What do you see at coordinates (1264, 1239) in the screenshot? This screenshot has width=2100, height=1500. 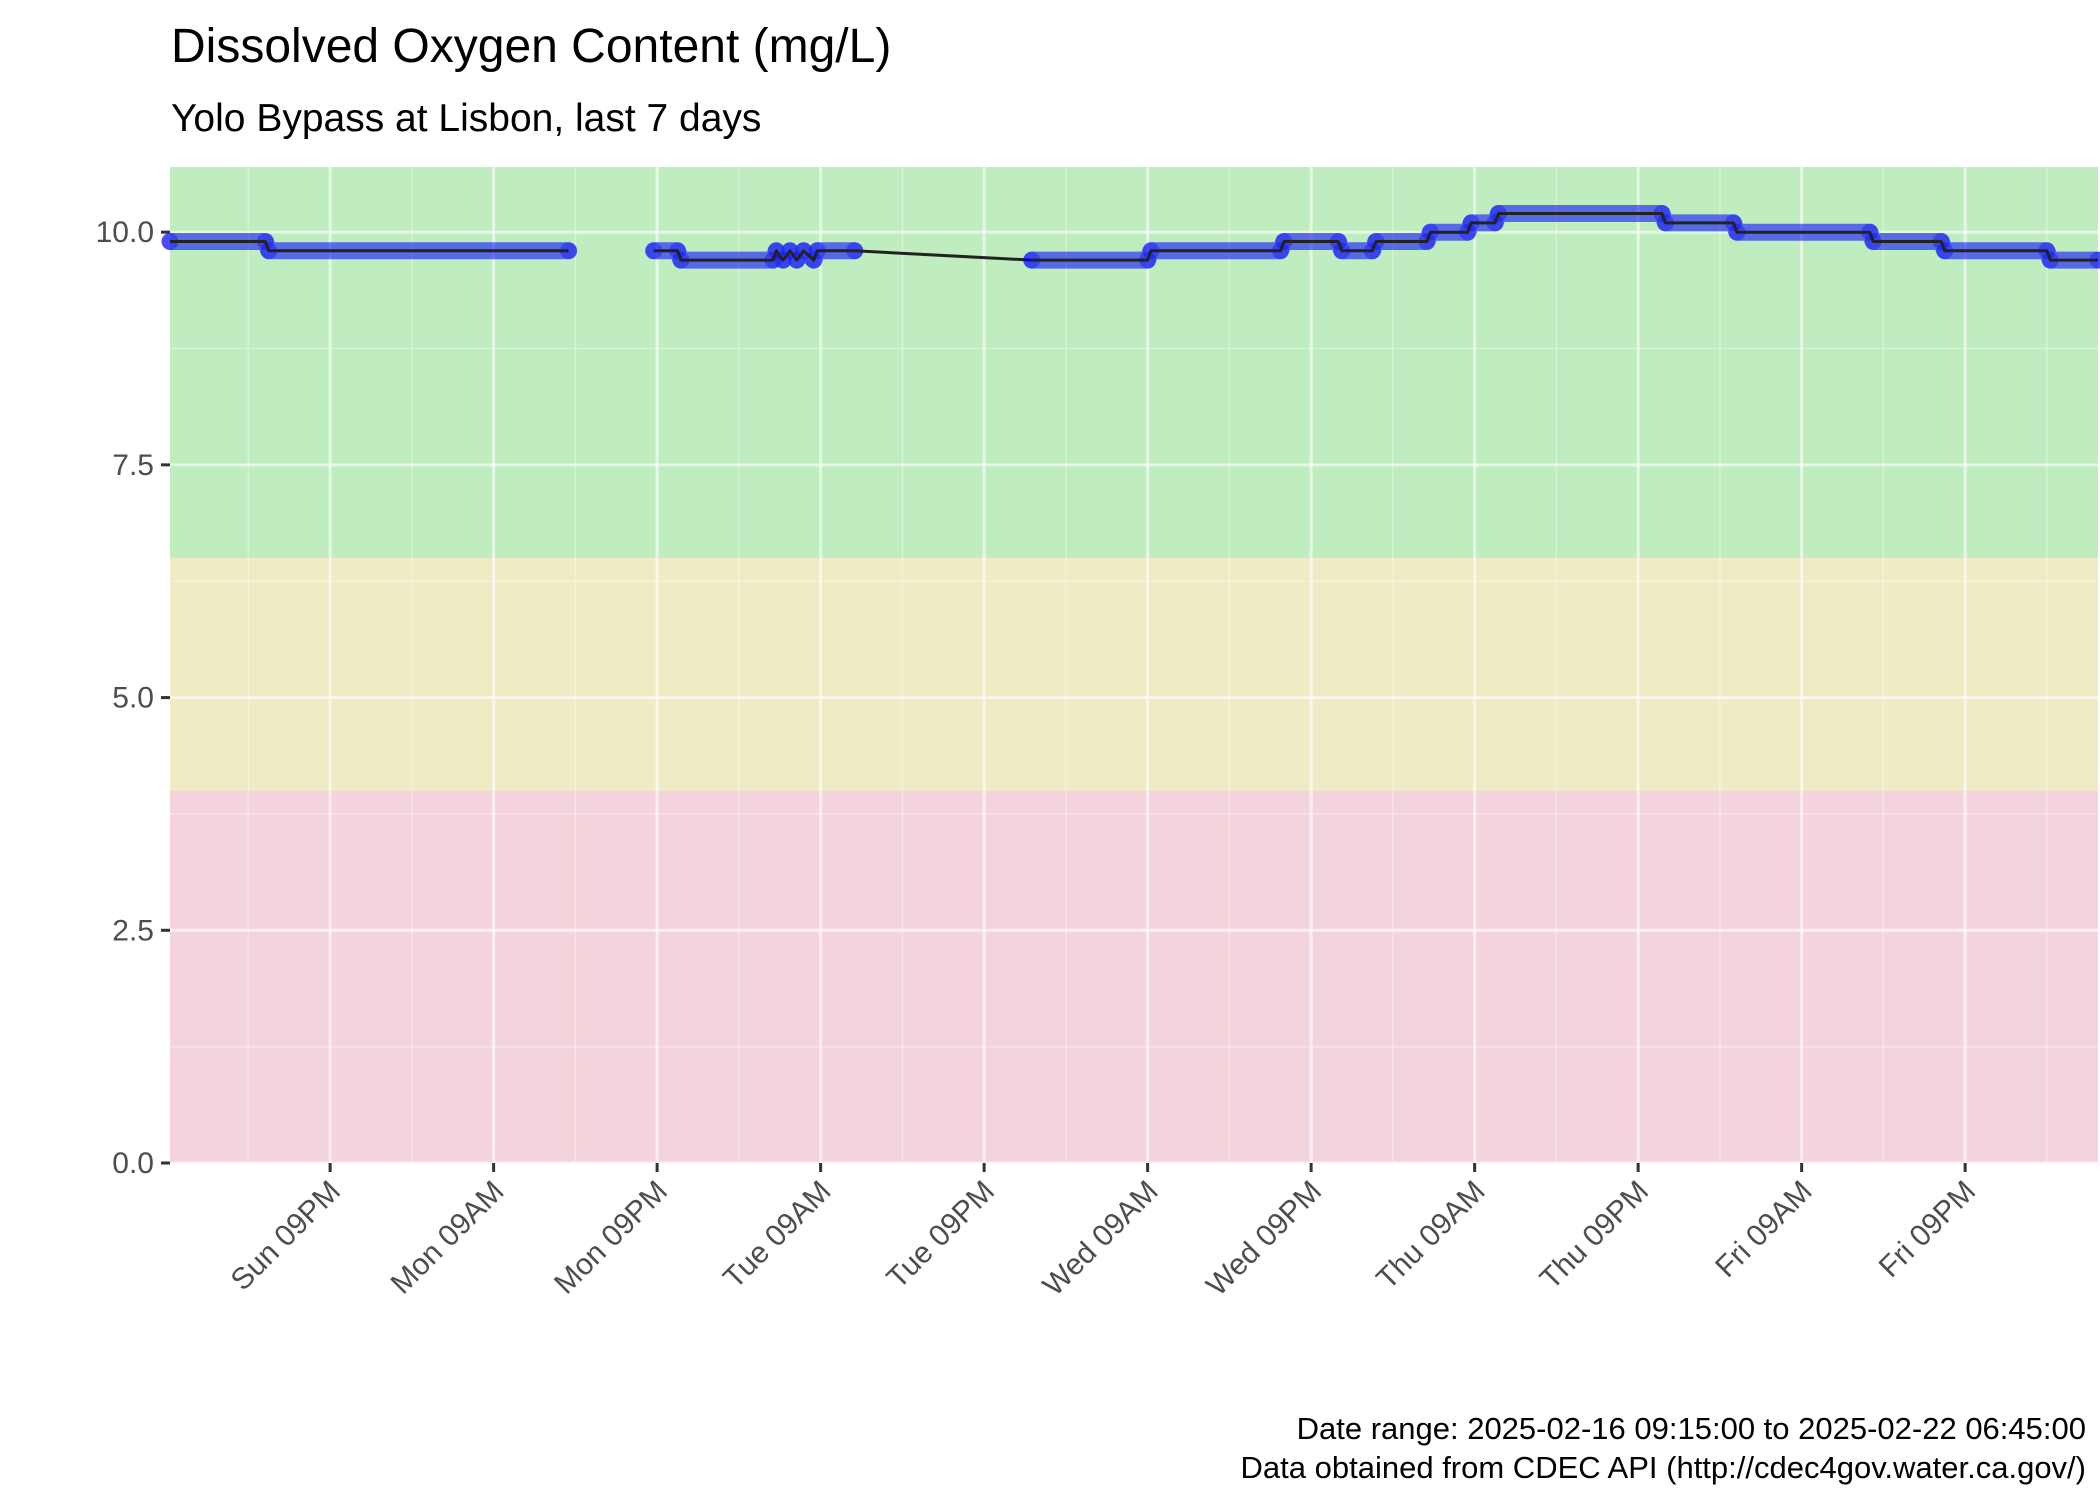 I see `x-tick-label: Wed 09PM` at bounding box center [1264, 1239].